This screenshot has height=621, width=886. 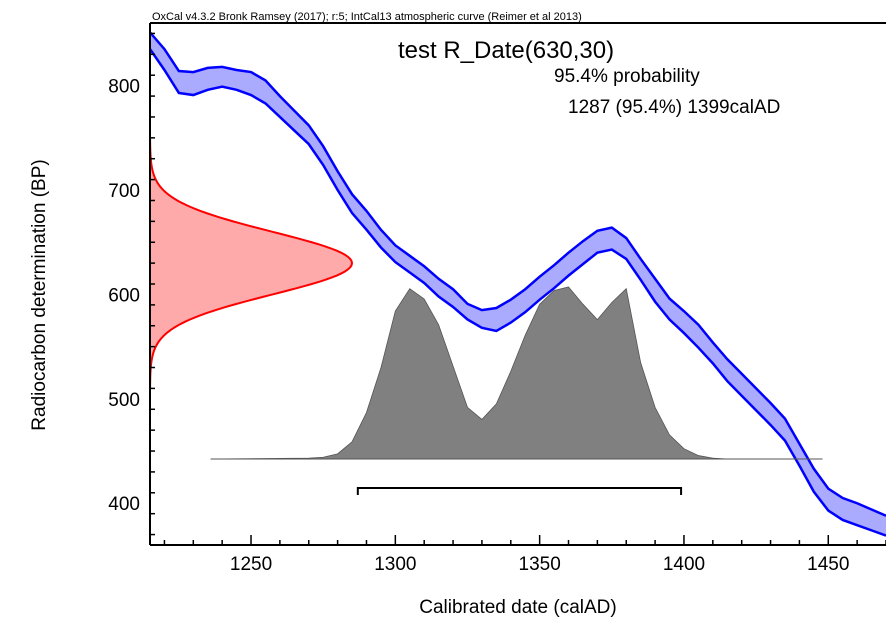 I want to click on y-tick-label: 600, so click(x=124, y=295).